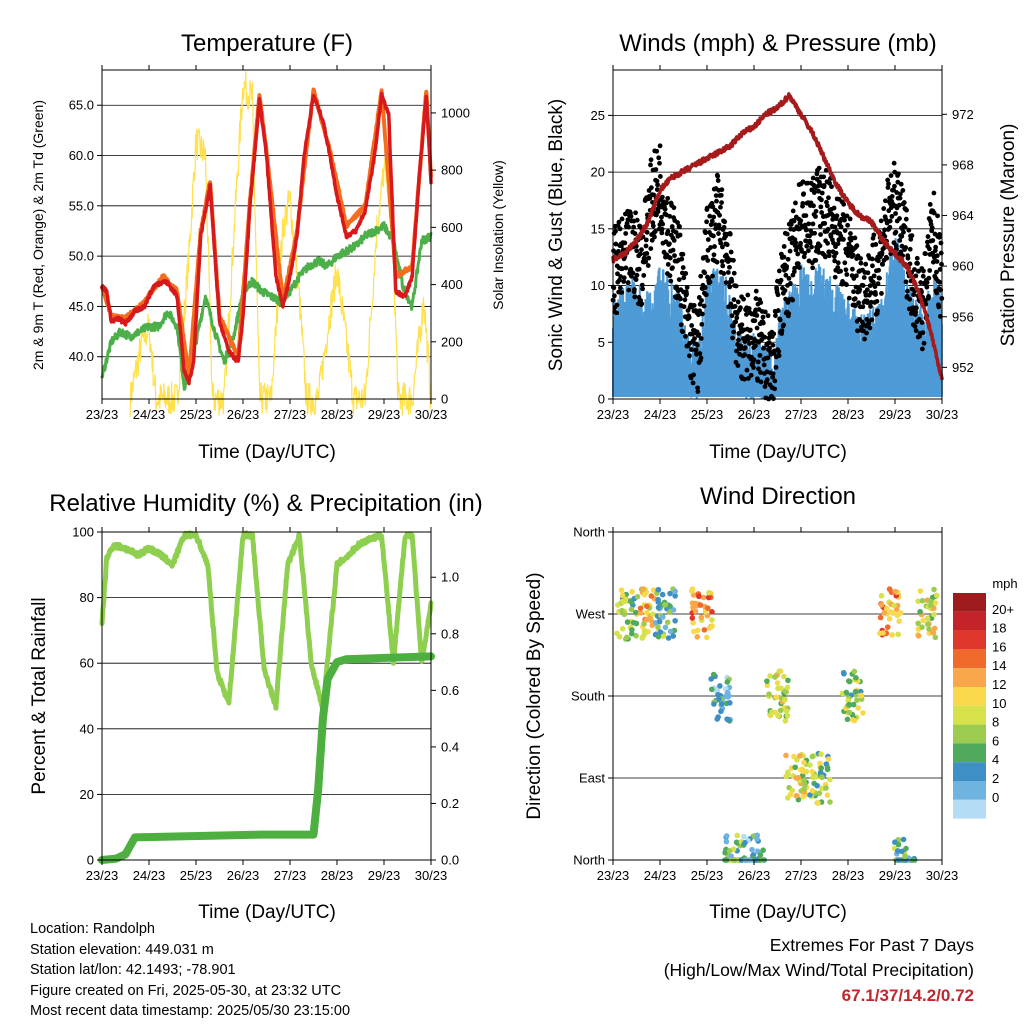 Image resolution: width=1024 pixels, height=1024 pixels. What do you see at coordinates (969, 734) in the screenshot?
I see `legend-swatch` at bounding box center [969, 734].